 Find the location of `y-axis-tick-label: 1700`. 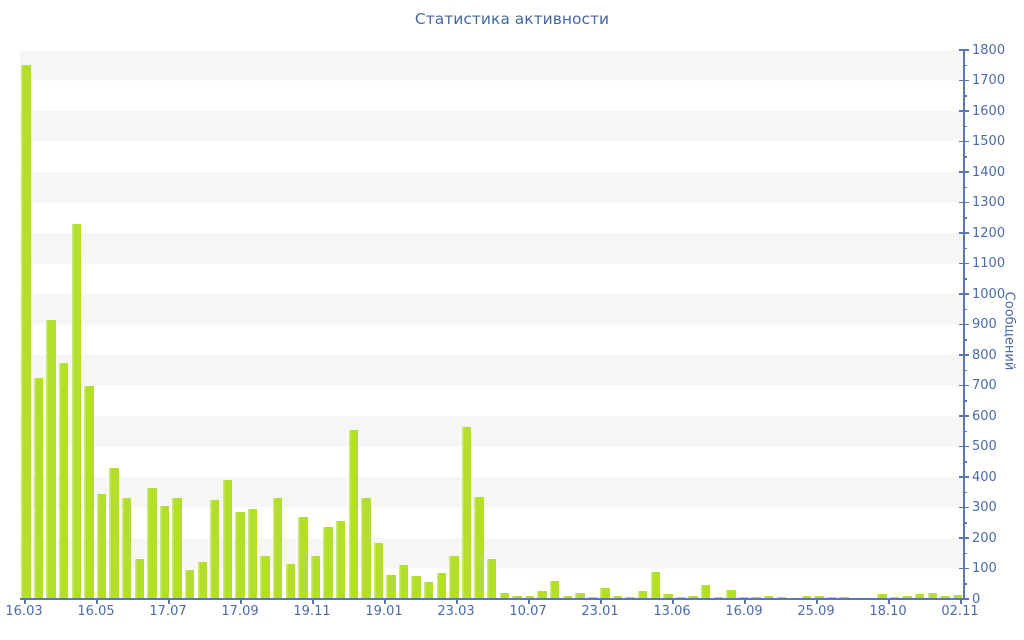

y-axis-tick-label: 1700 is located at coordinates (989, 80).